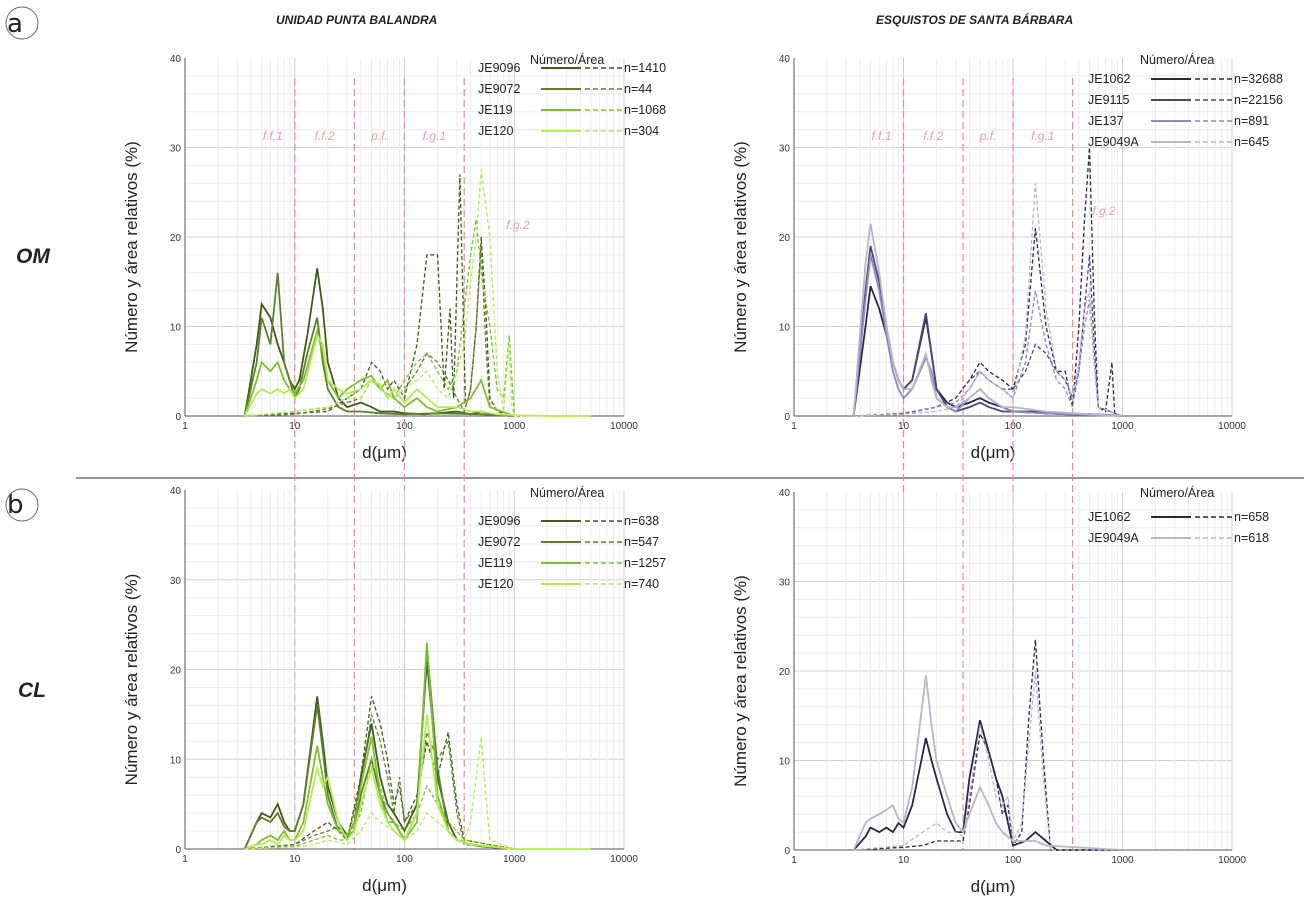 This screenshot has width=1304, height=901. What do you see at coordinates (499, 68) in the screenshot?
I see `legend-entry-name: JE9096` at bounding box center [499, 68].